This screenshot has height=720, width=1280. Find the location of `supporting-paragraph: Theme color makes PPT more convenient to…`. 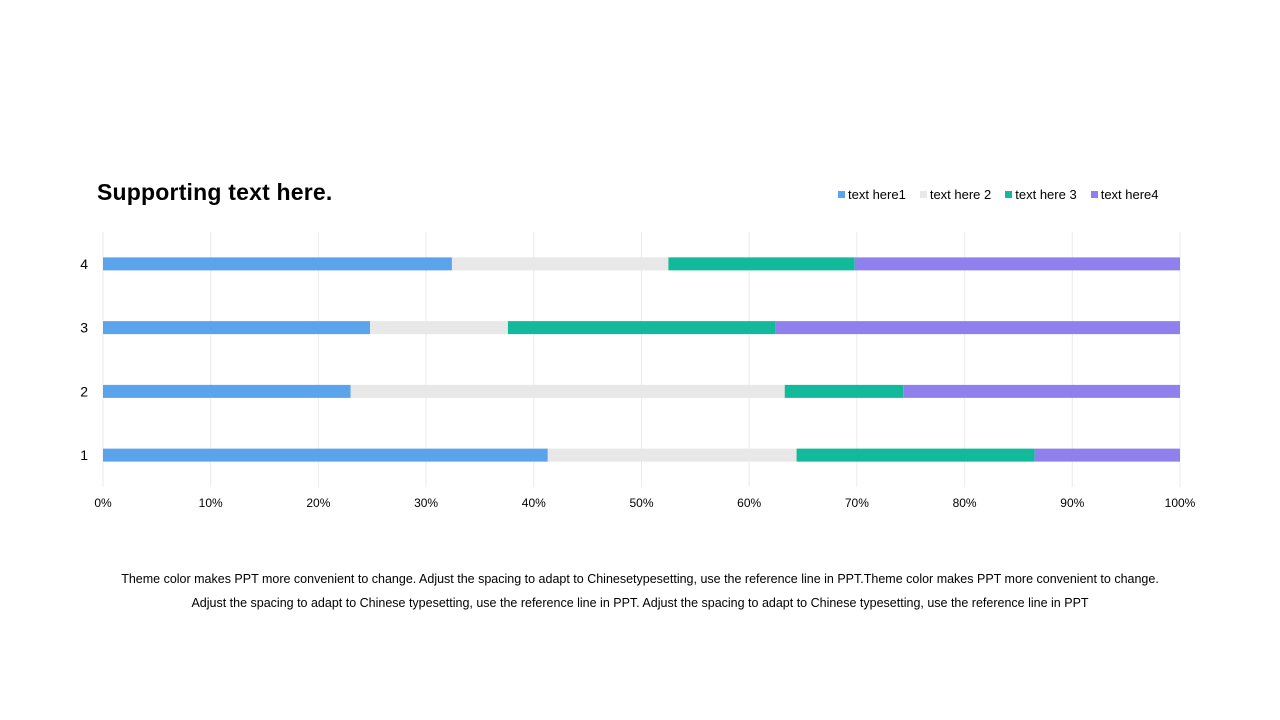

supporting-paragraph: Theme color makes PPT more convenient to… is located at coordinates (640, 591).